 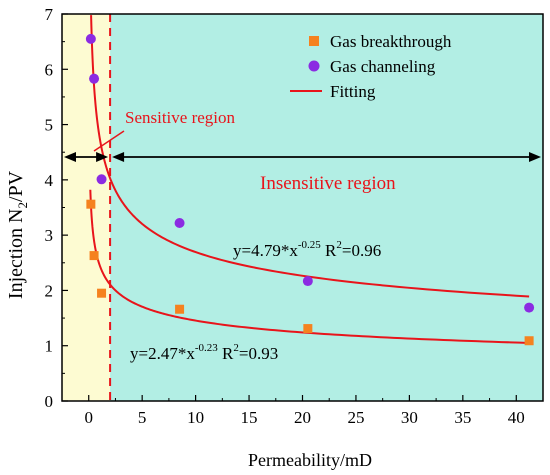 What do you see at coordinates (409, 417) in the screenshot?
I see `x-tick-label: 30` at bounding box center [409, 417].